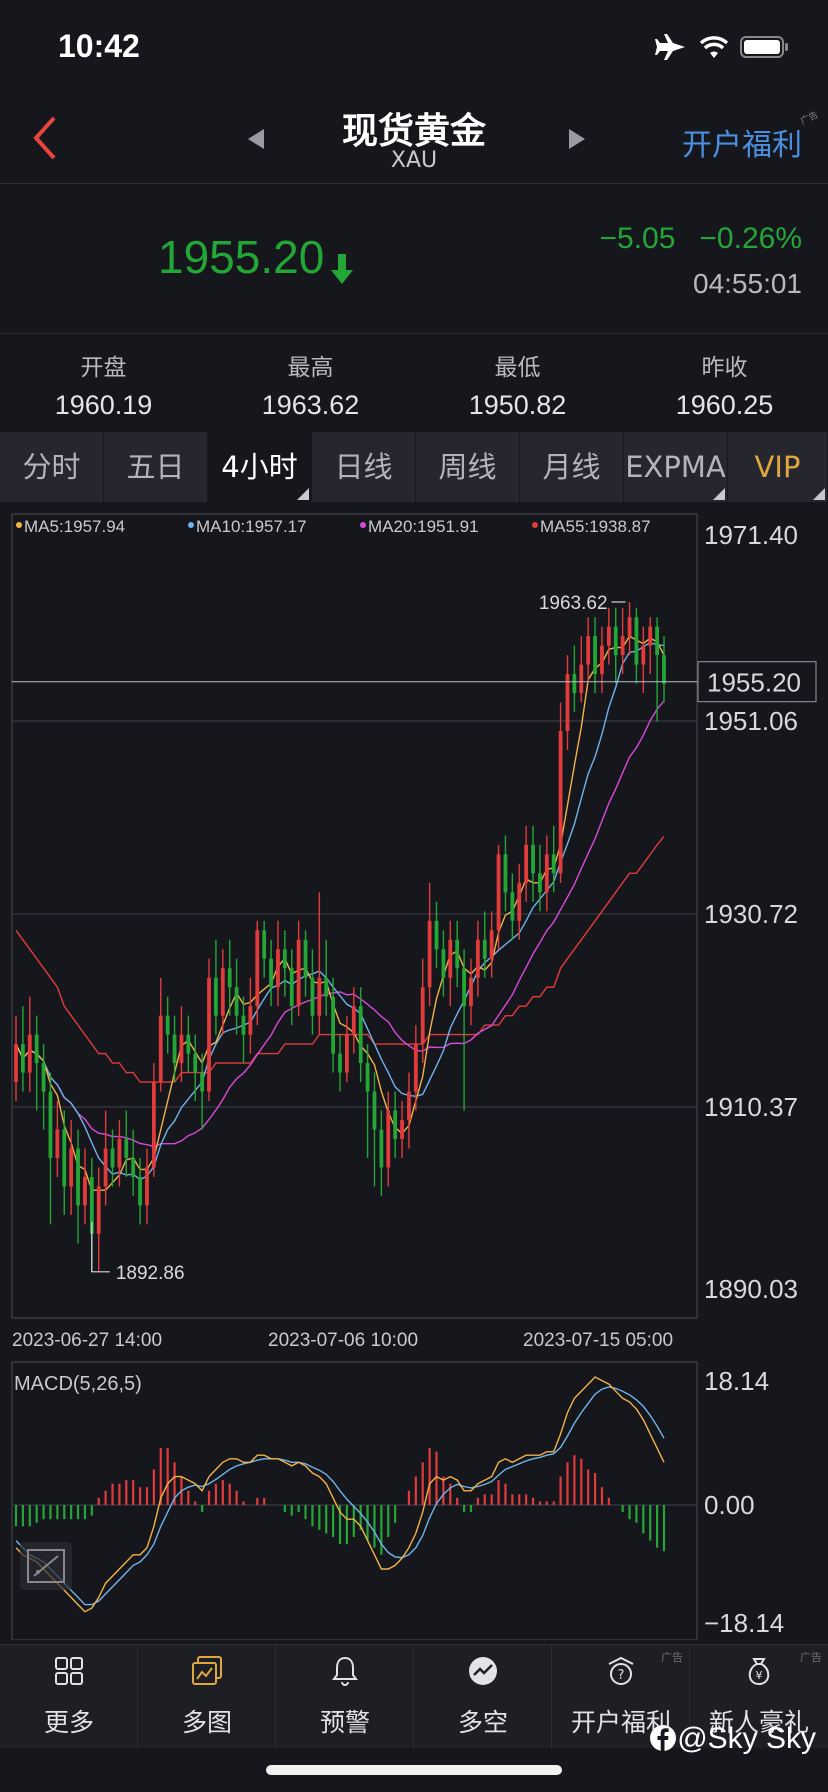 The width and height of the screenshot is (828, 1792). I want to click on multi-chart-icon, so click(207, 1670).